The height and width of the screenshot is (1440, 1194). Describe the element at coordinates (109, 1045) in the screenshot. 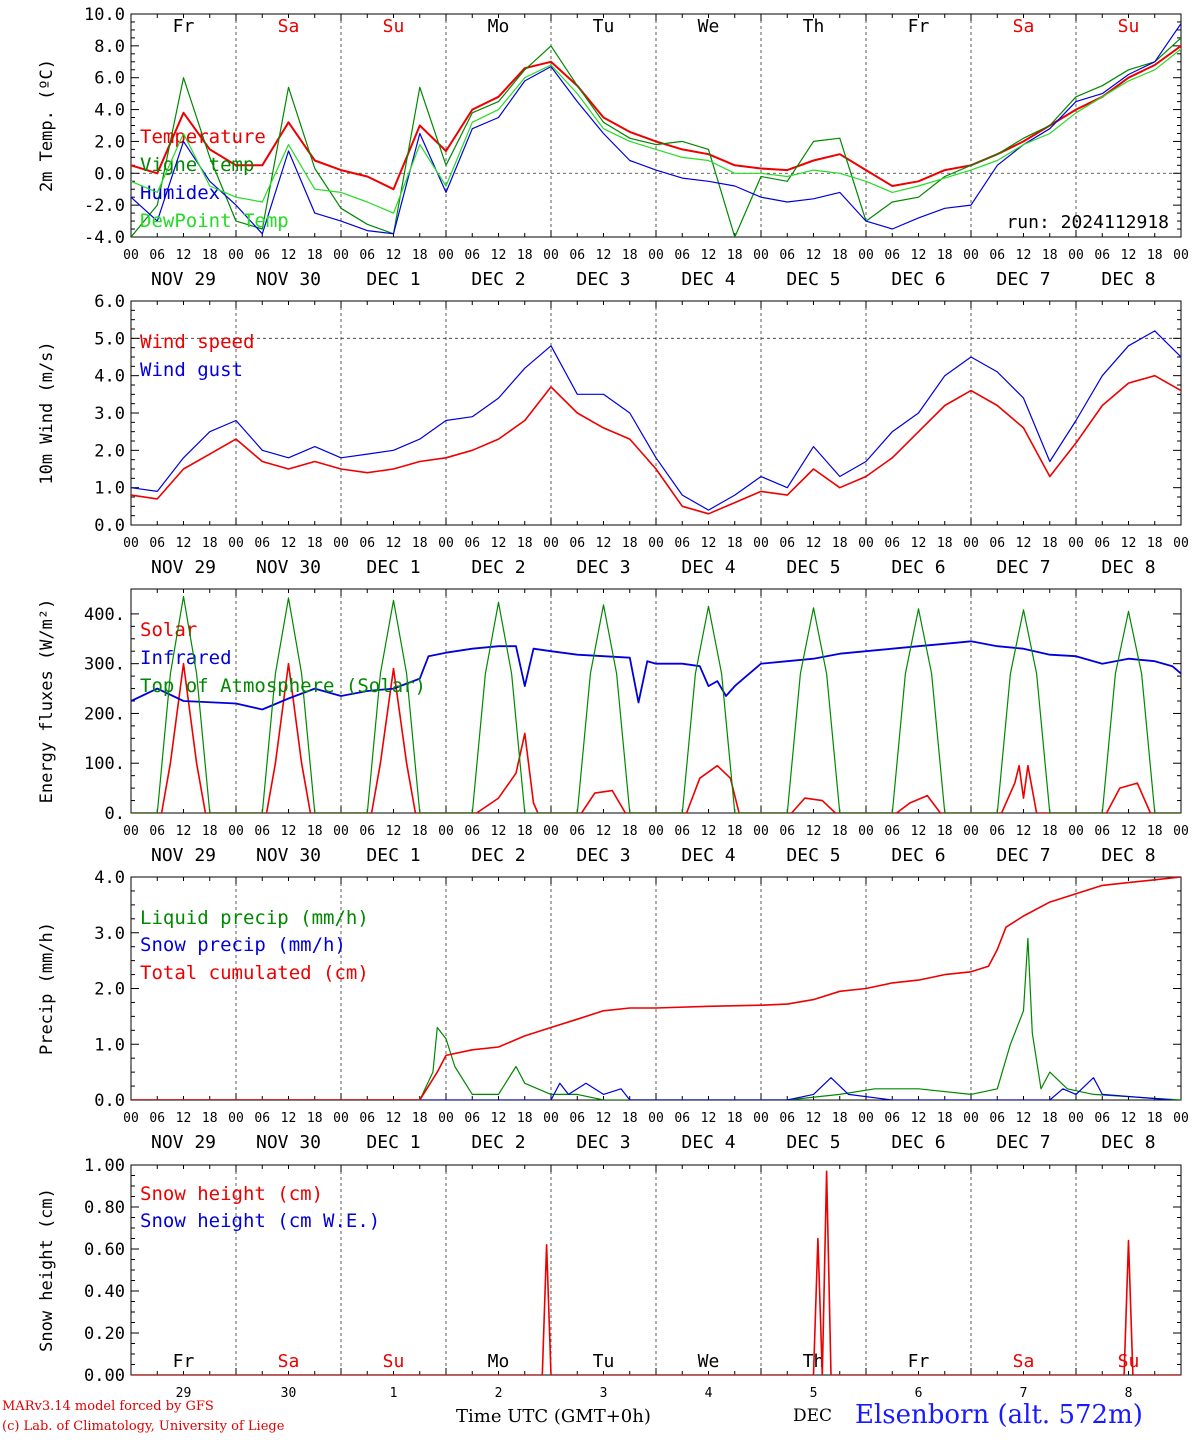

I see `y-tick-label: 1.0` at that location.